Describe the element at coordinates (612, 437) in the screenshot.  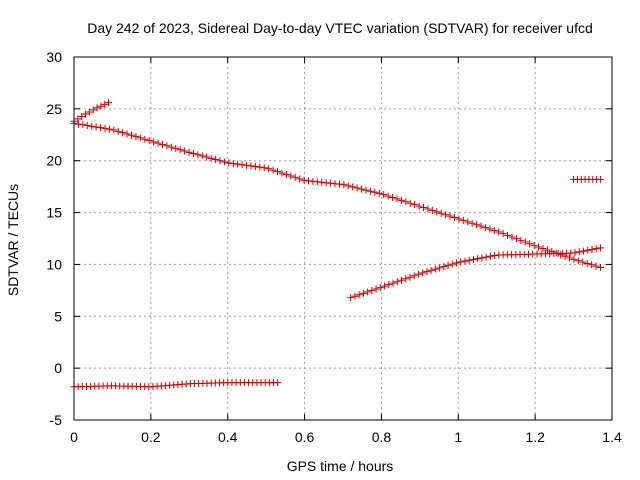
I see `x-tick-label: 1.4` at that location.